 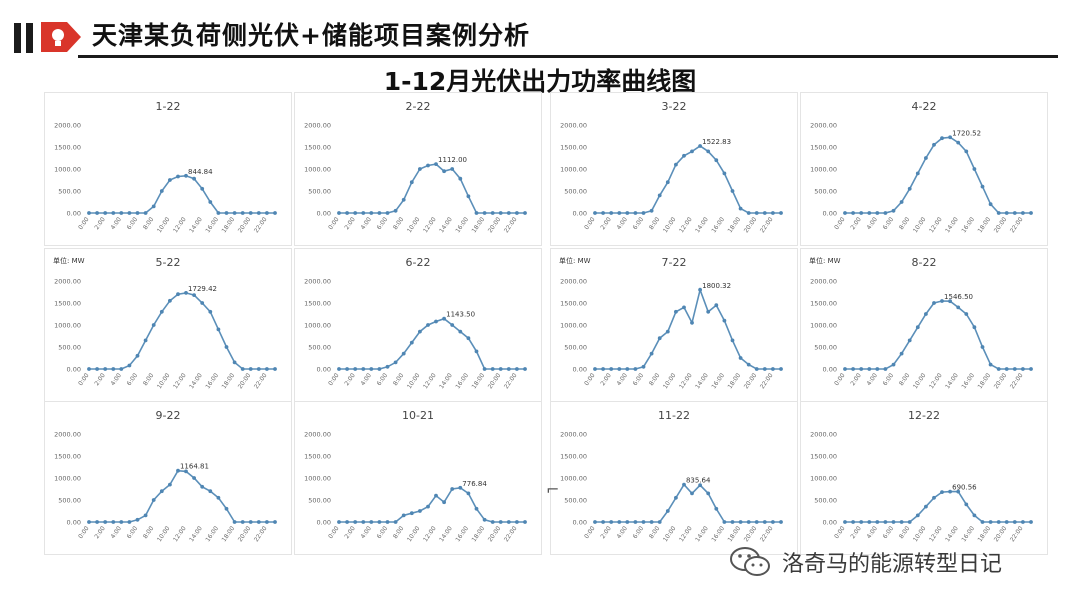 What do you see at coordinates (168, 106) in the screenshot?
I see `chart-title: 1-22` at bounding box center [168, 106].